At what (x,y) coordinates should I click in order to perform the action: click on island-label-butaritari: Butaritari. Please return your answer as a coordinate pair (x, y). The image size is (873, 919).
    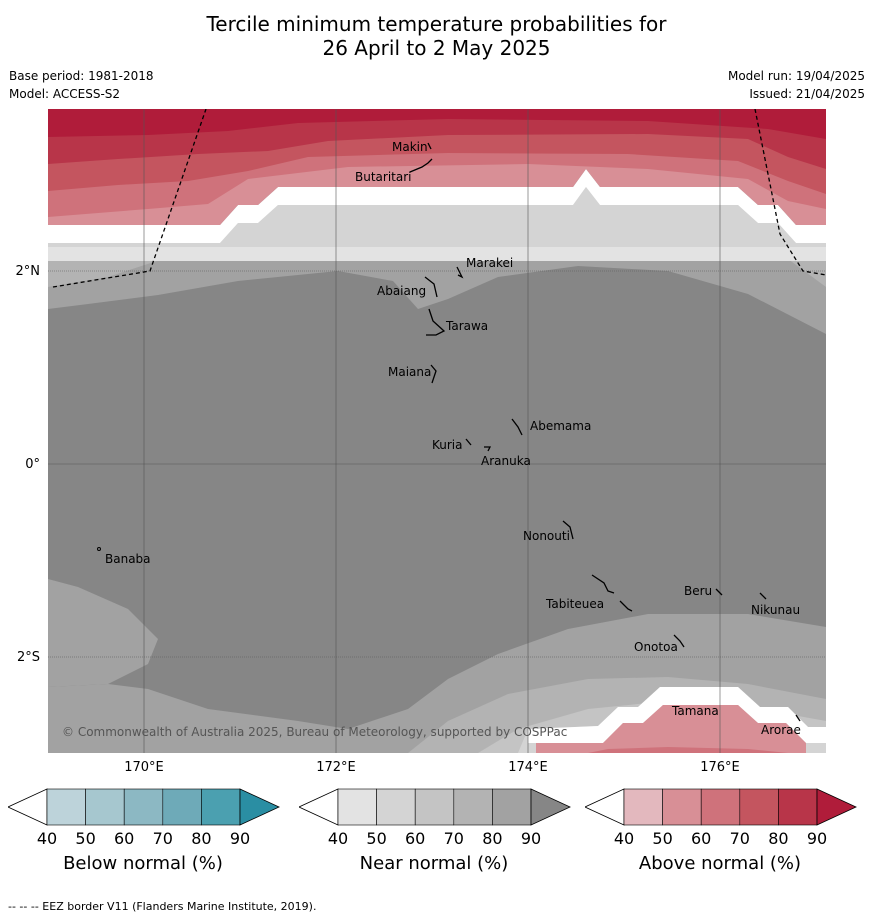
    Looking at the image, I should click on (383, 177).